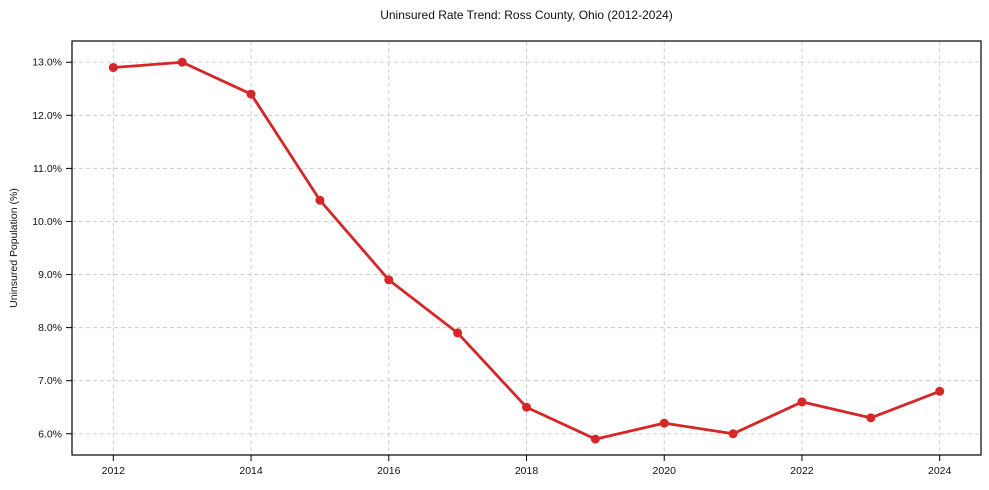  What do you see at coordinates (47, 169) in the screenshot?
I see `y-tick-label: 11.0%` at bounding box center [47, 169].